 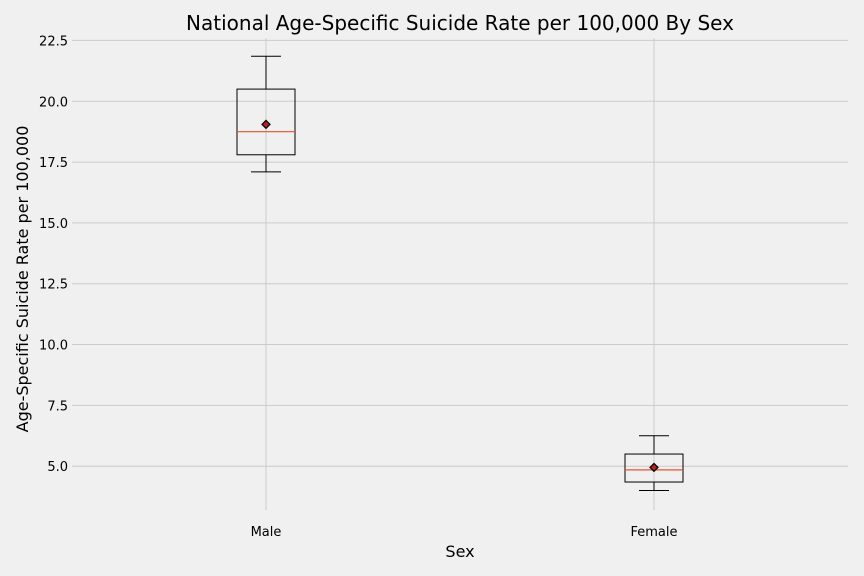 What do you see at coordinates (53, 346) in the screenshot?
I see `y-tick-label: 10.0` at bounding box center [53, 346].